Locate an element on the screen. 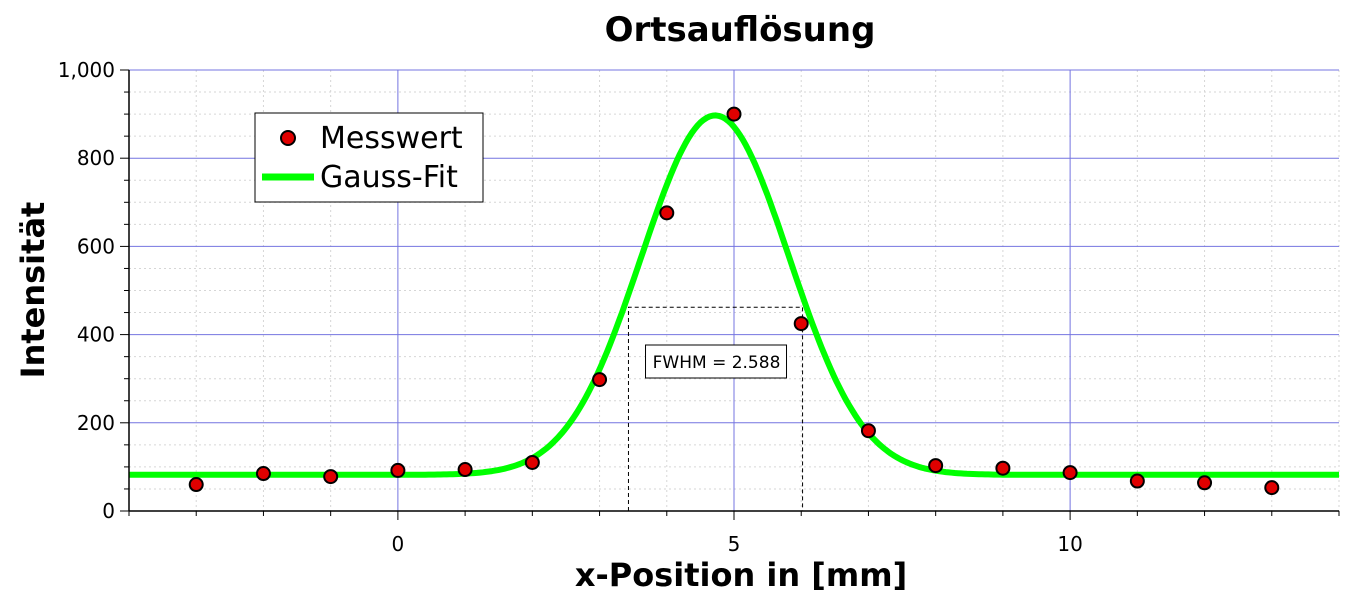 The height and width of the screenshot is (607, 1366). y-tick-label: 0 is located at coordinates (108, 511).